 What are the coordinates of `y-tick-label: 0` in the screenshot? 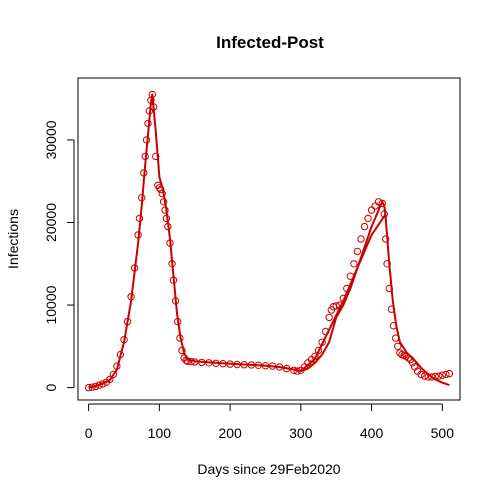 It's located at (51, 388).